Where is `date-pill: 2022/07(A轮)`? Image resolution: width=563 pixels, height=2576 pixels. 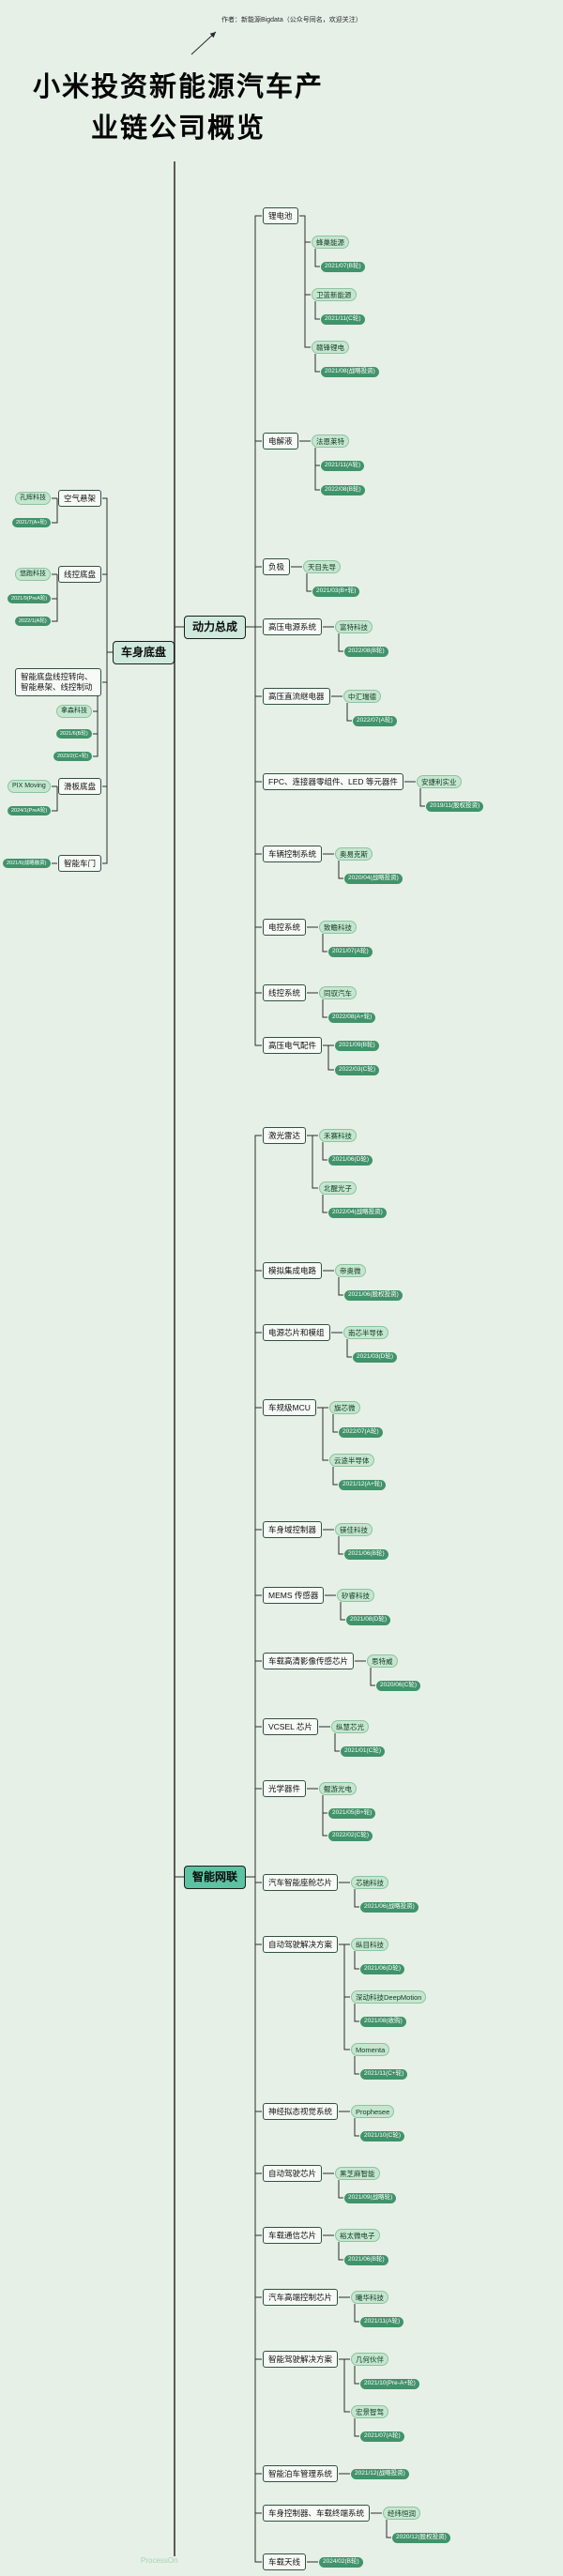
date-pill: 2022/07(A轮) is located at coordinates (375, 720).